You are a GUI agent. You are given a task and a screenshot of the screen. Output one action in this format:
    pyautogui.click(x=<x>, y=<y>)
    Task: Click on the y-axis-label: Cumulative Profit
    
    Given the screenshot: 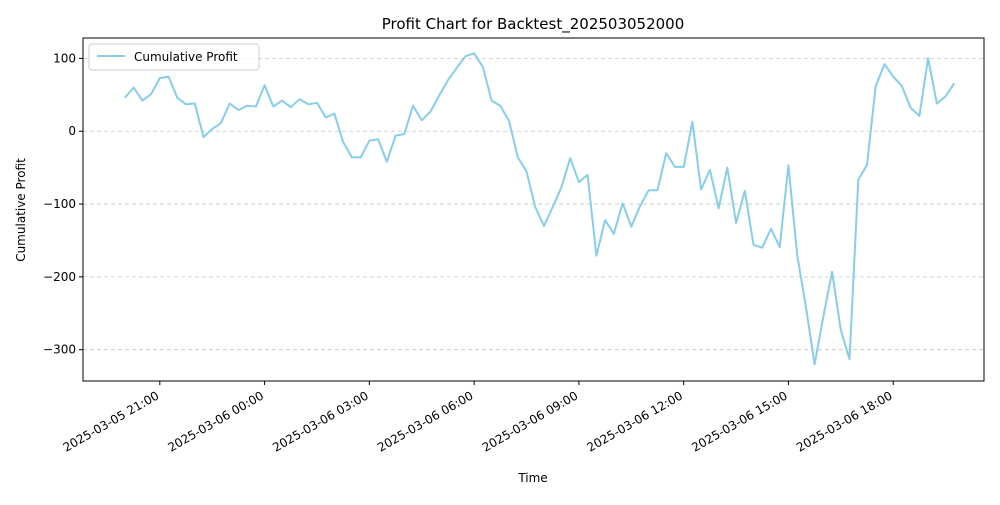 What is the action you would take?
    pyautogui.click(x=21, y=210)
    